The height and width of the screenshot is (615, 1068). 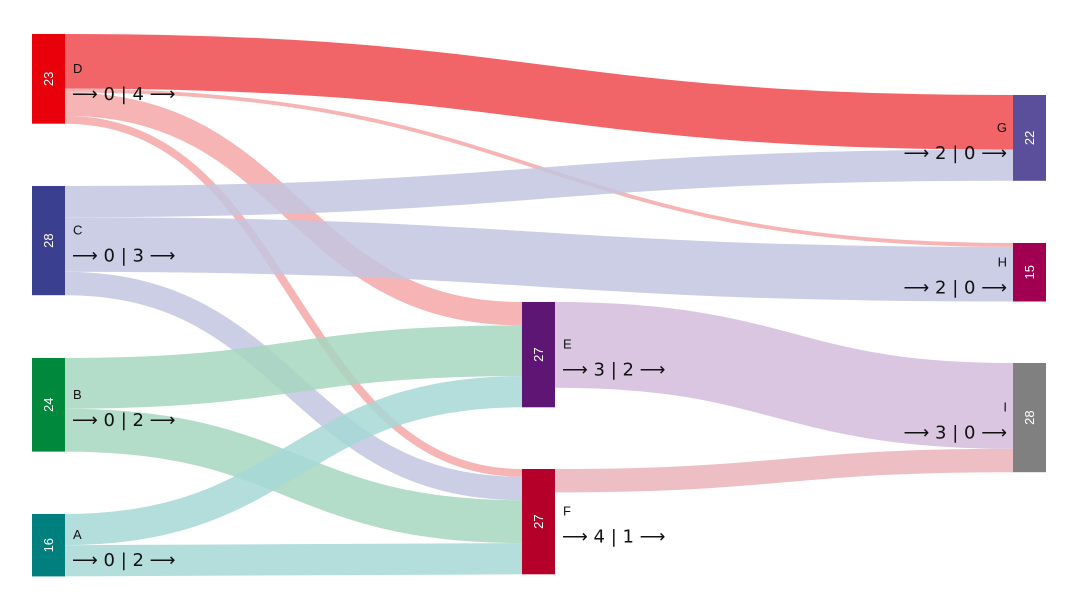 I want to click on sankey-link-C-H, so click(x=539, y=259).